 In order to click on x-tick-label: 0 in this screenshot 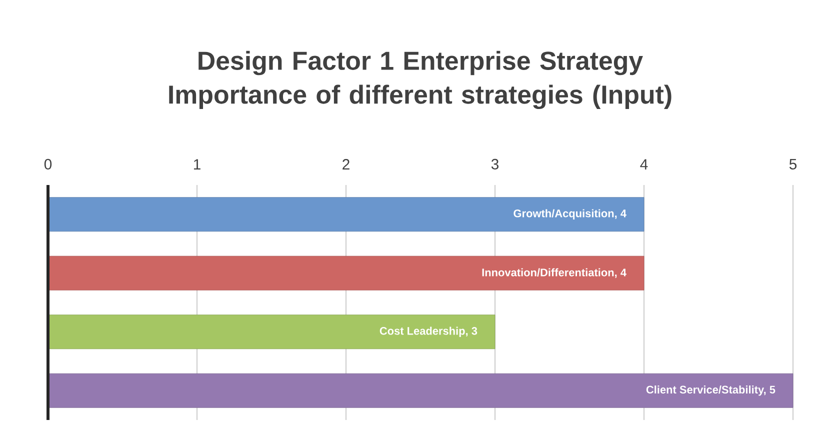, I will do `click(48, 164)`.